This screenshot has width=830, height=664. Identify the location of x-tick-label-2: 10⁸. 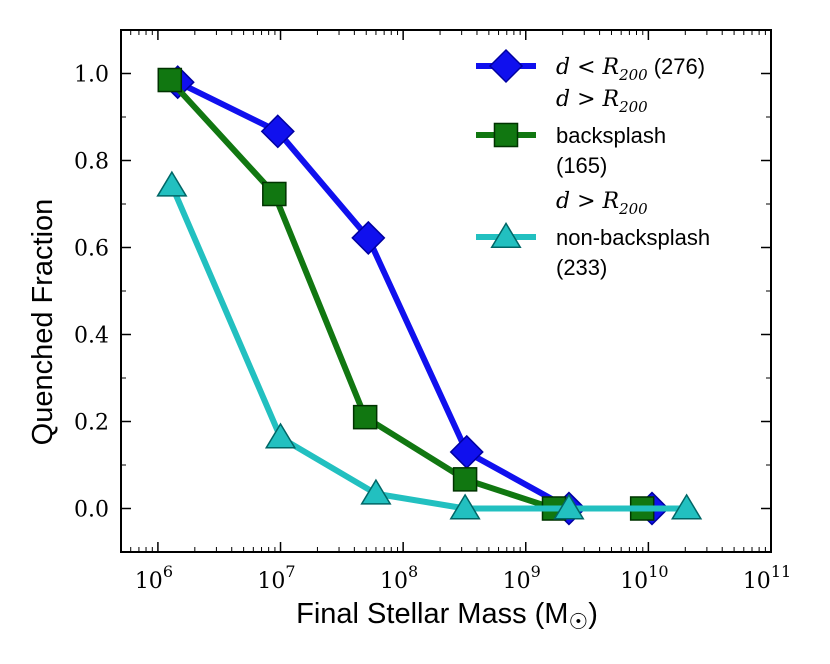
(399, 578).